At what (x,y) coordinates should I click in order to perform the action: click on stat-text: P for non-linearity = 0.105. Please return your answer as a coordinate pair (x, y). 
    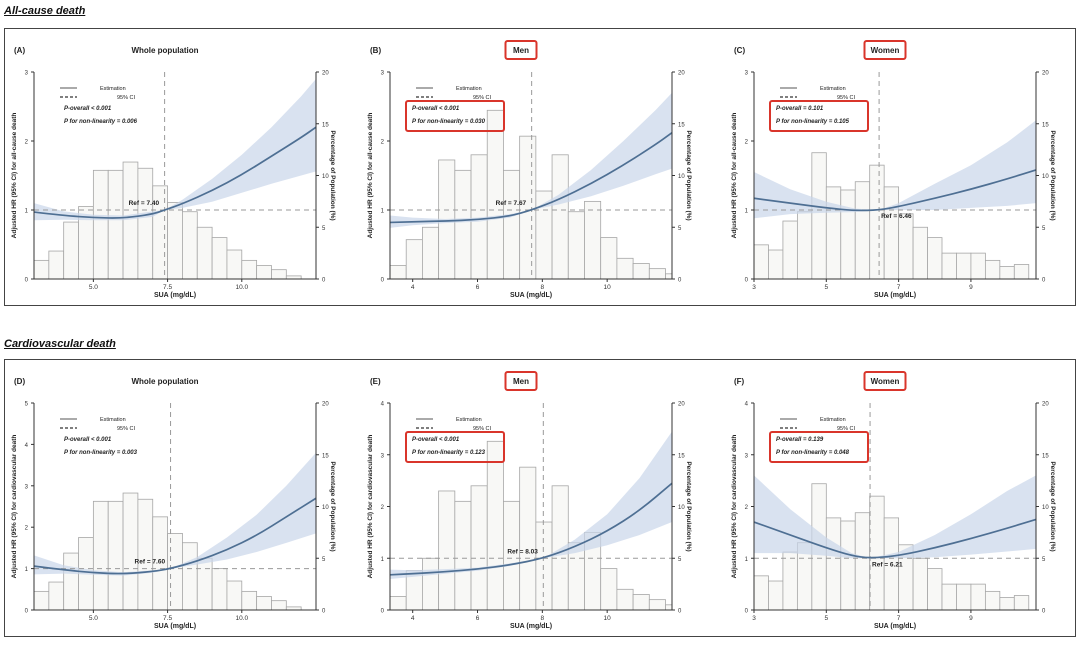
    Looking at the image, I should click on (813, 122).